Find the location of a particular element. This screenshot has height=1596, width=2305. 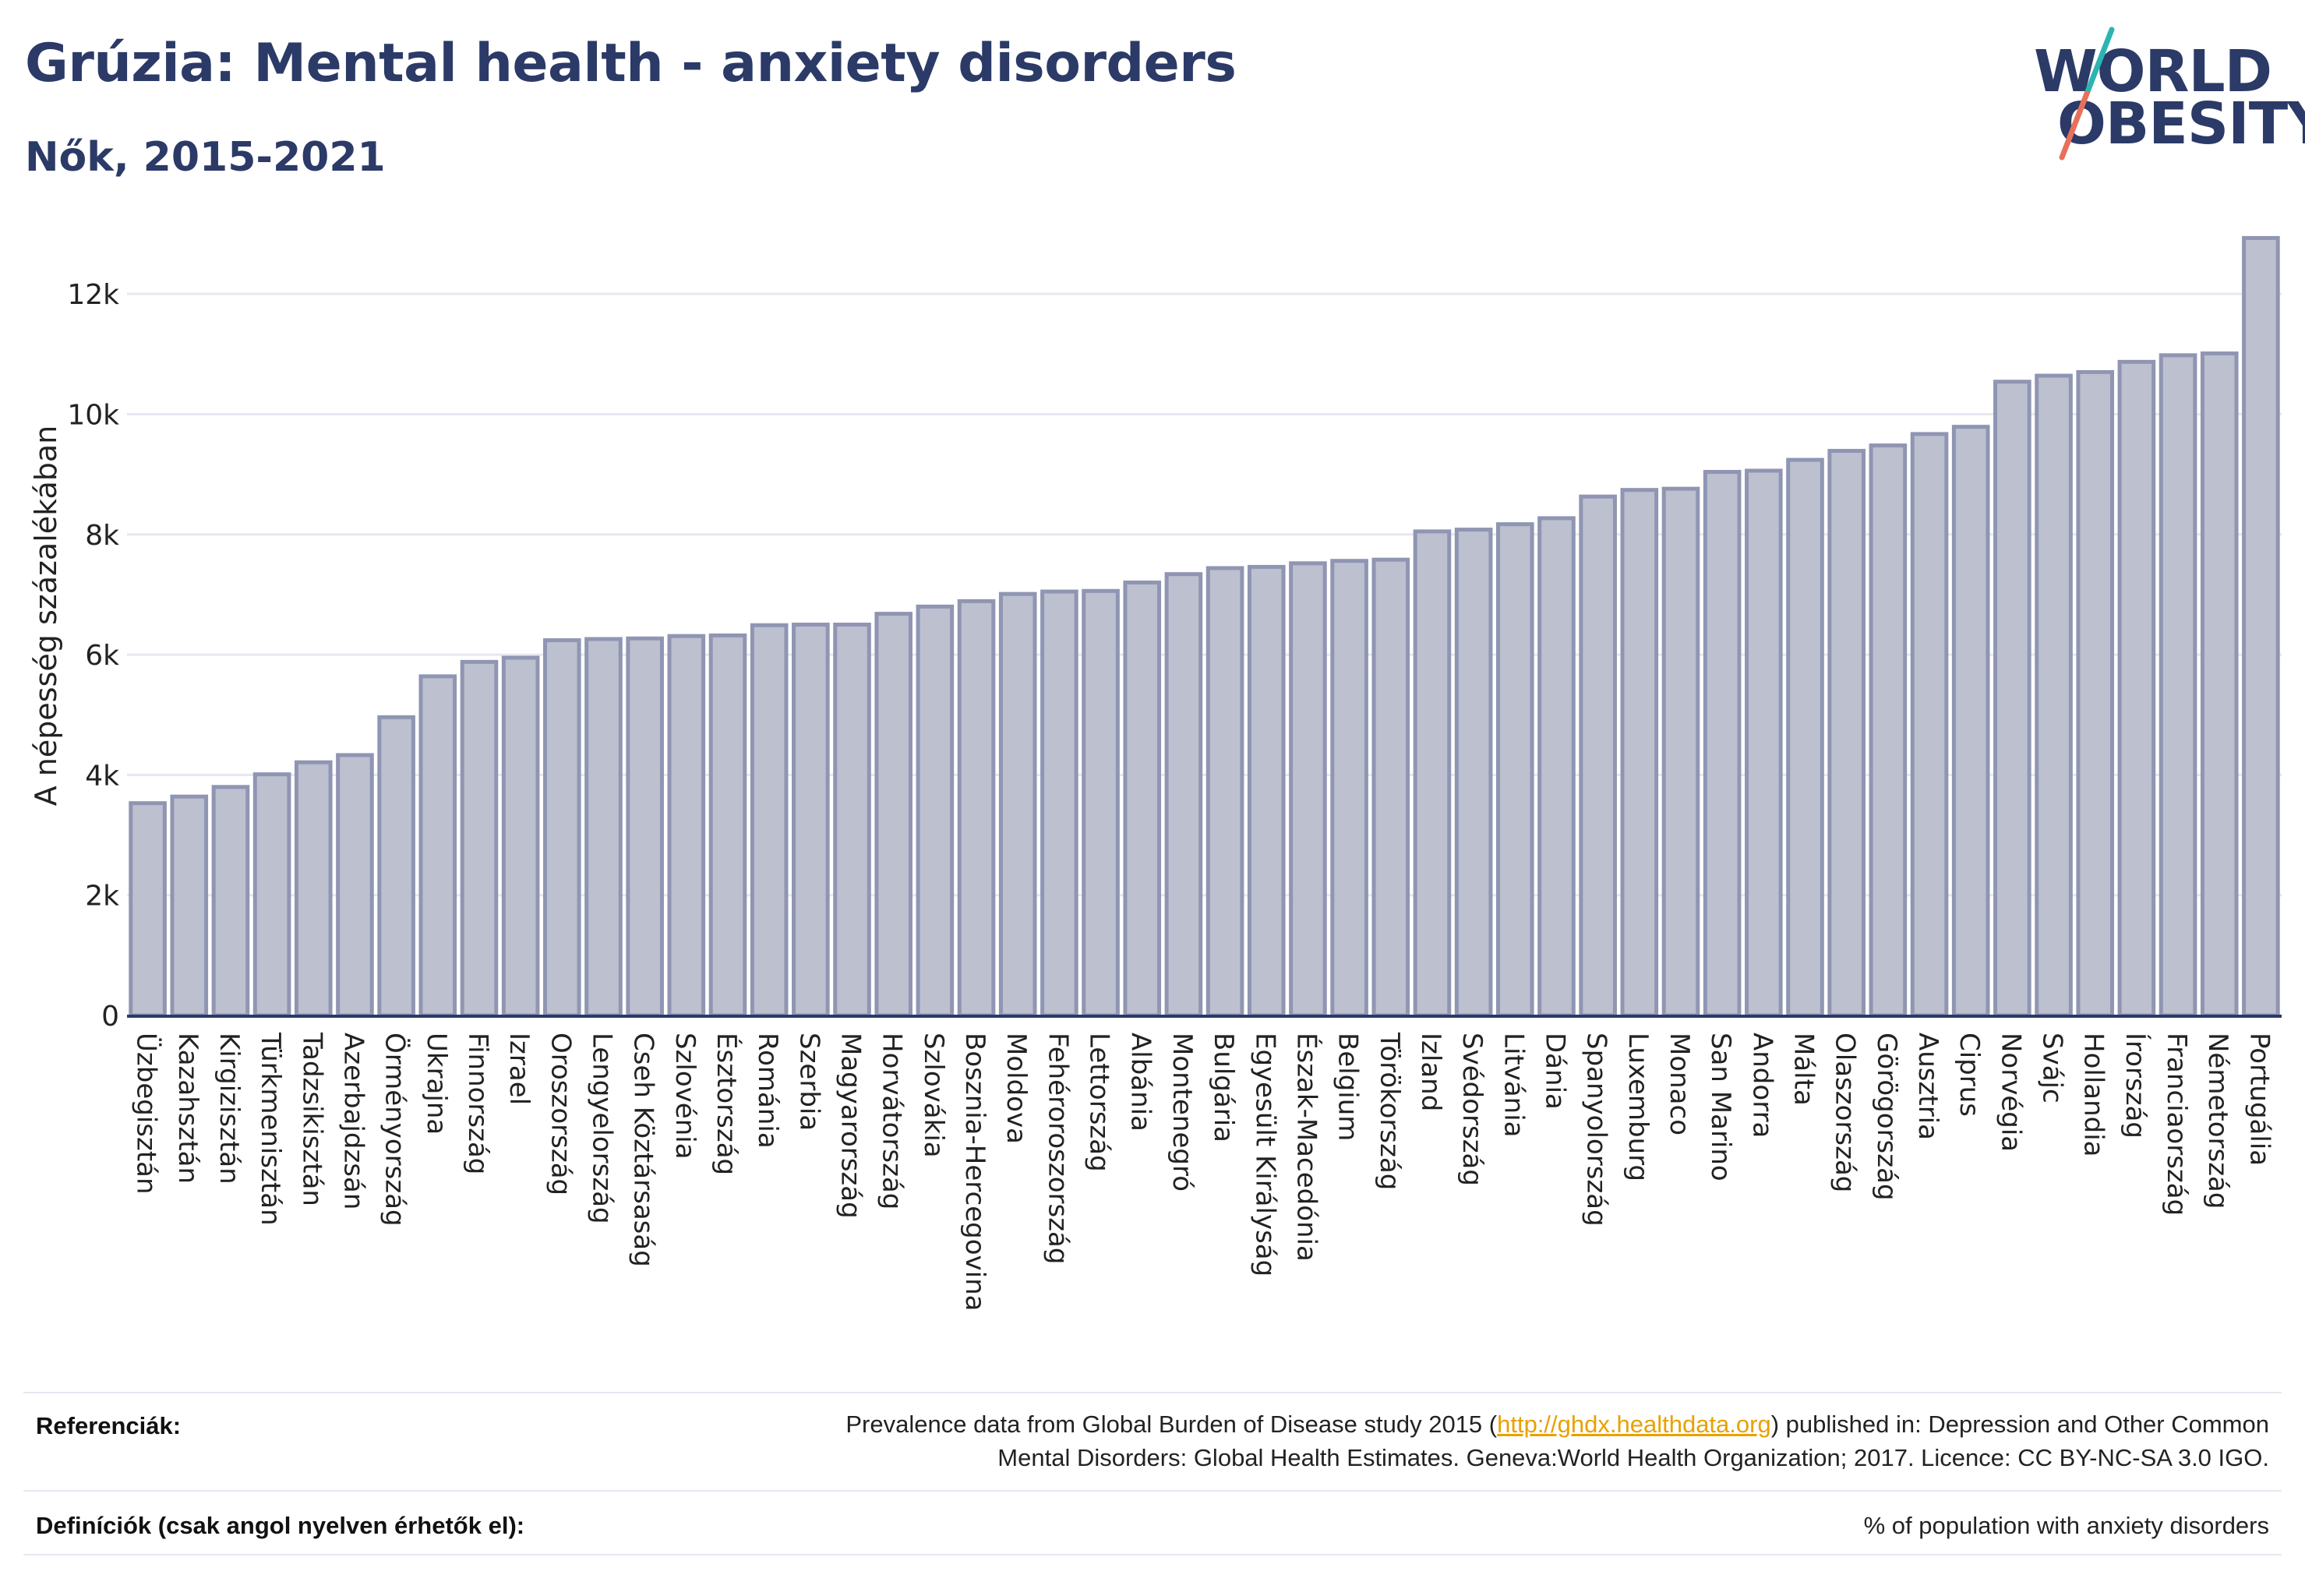

x-tick-label: Oroszország is located at coordinates (560, 1114).